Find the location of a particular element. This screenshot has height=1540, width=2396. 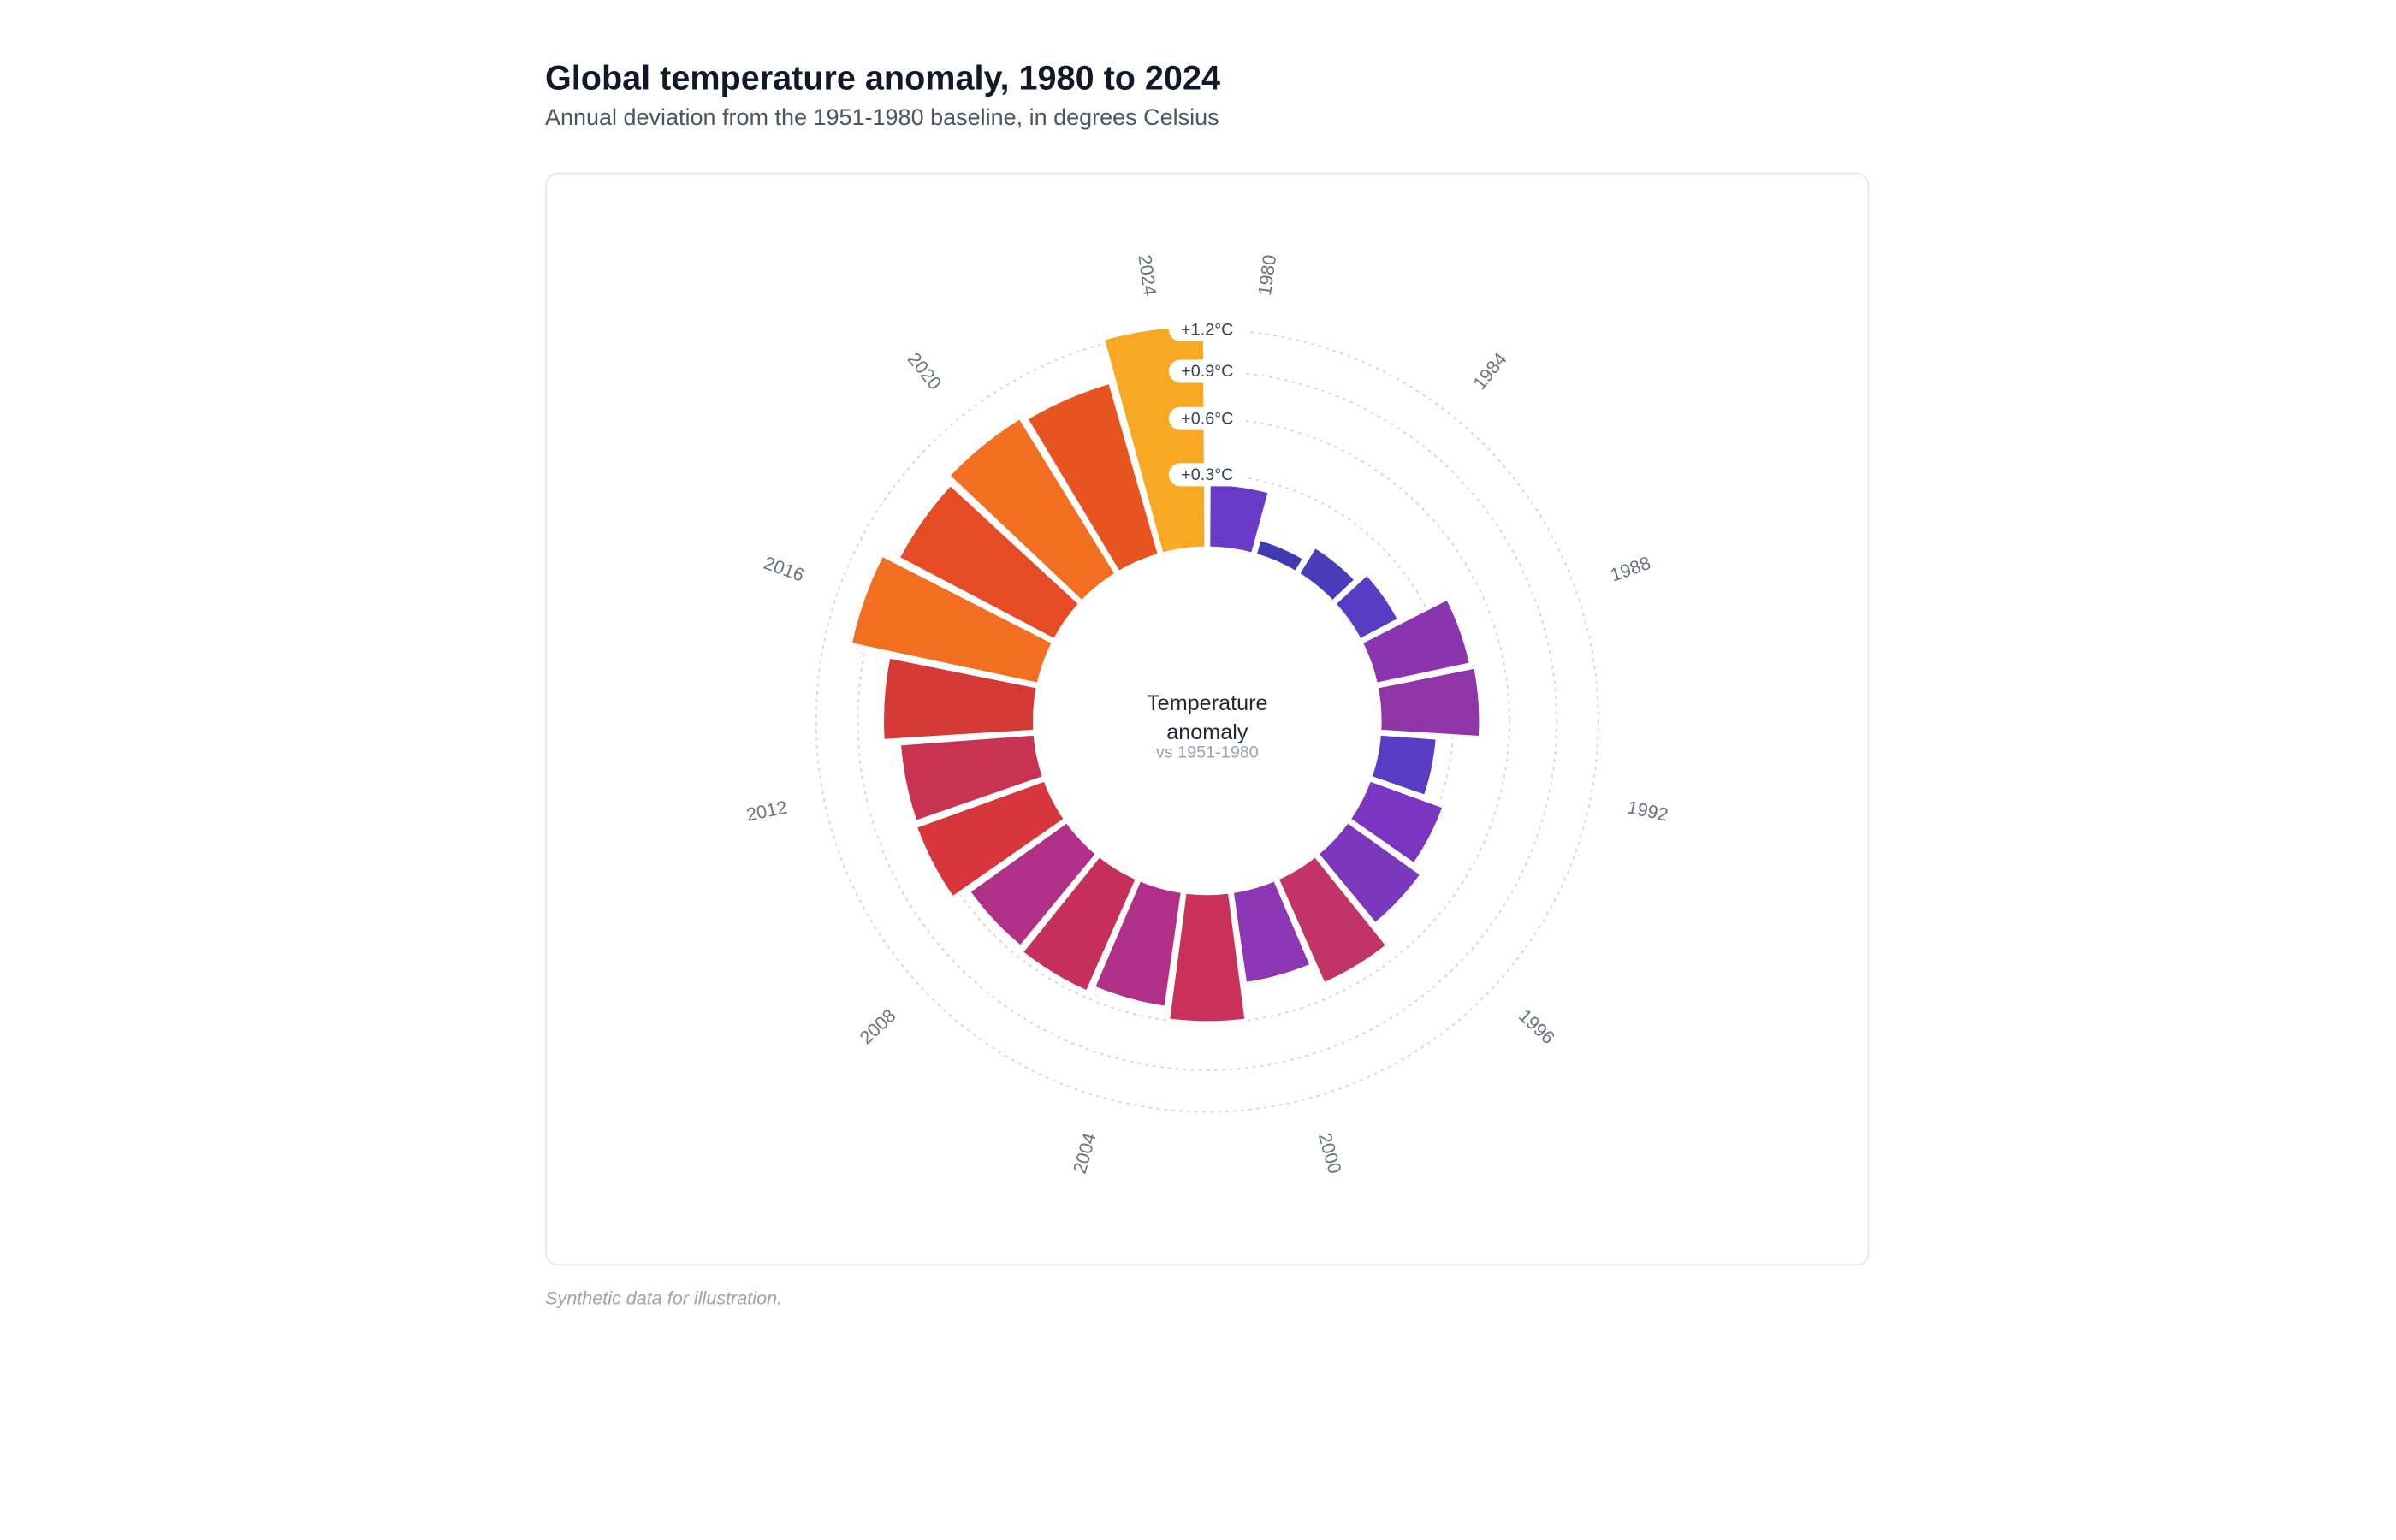

grid-ring is located at coordinates (1207, 720).